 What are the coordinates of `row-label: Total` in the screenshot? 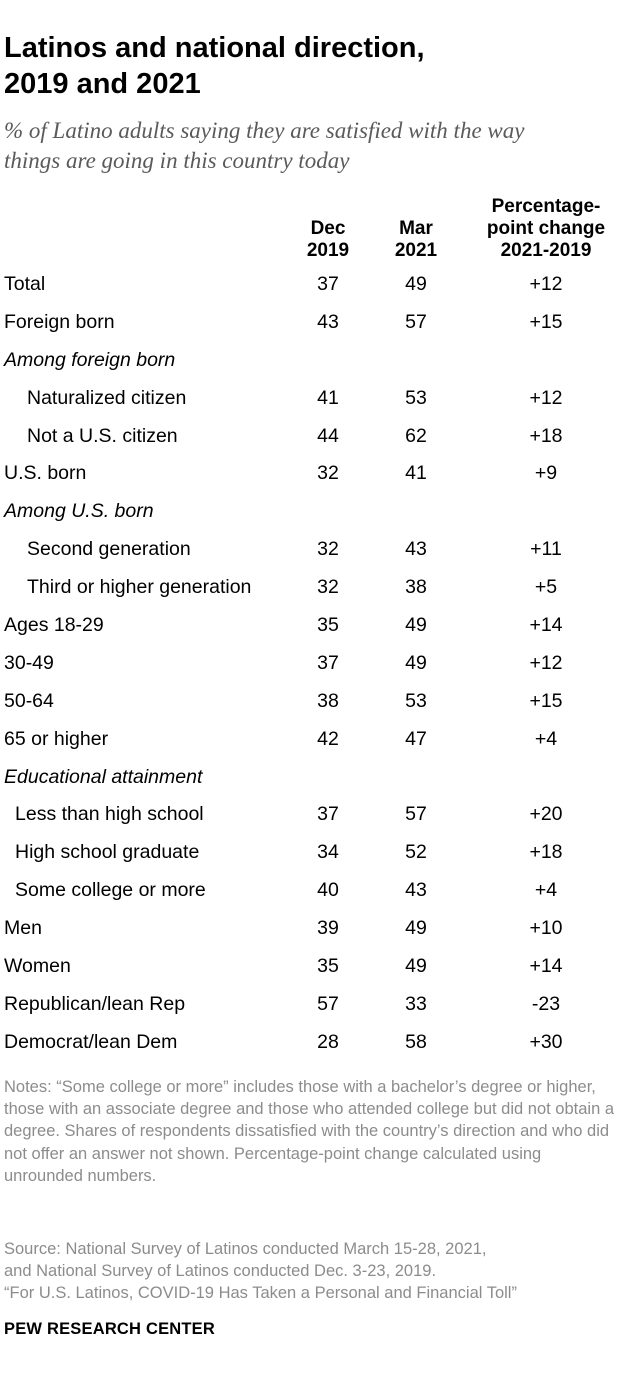 It's located at (25, 284).